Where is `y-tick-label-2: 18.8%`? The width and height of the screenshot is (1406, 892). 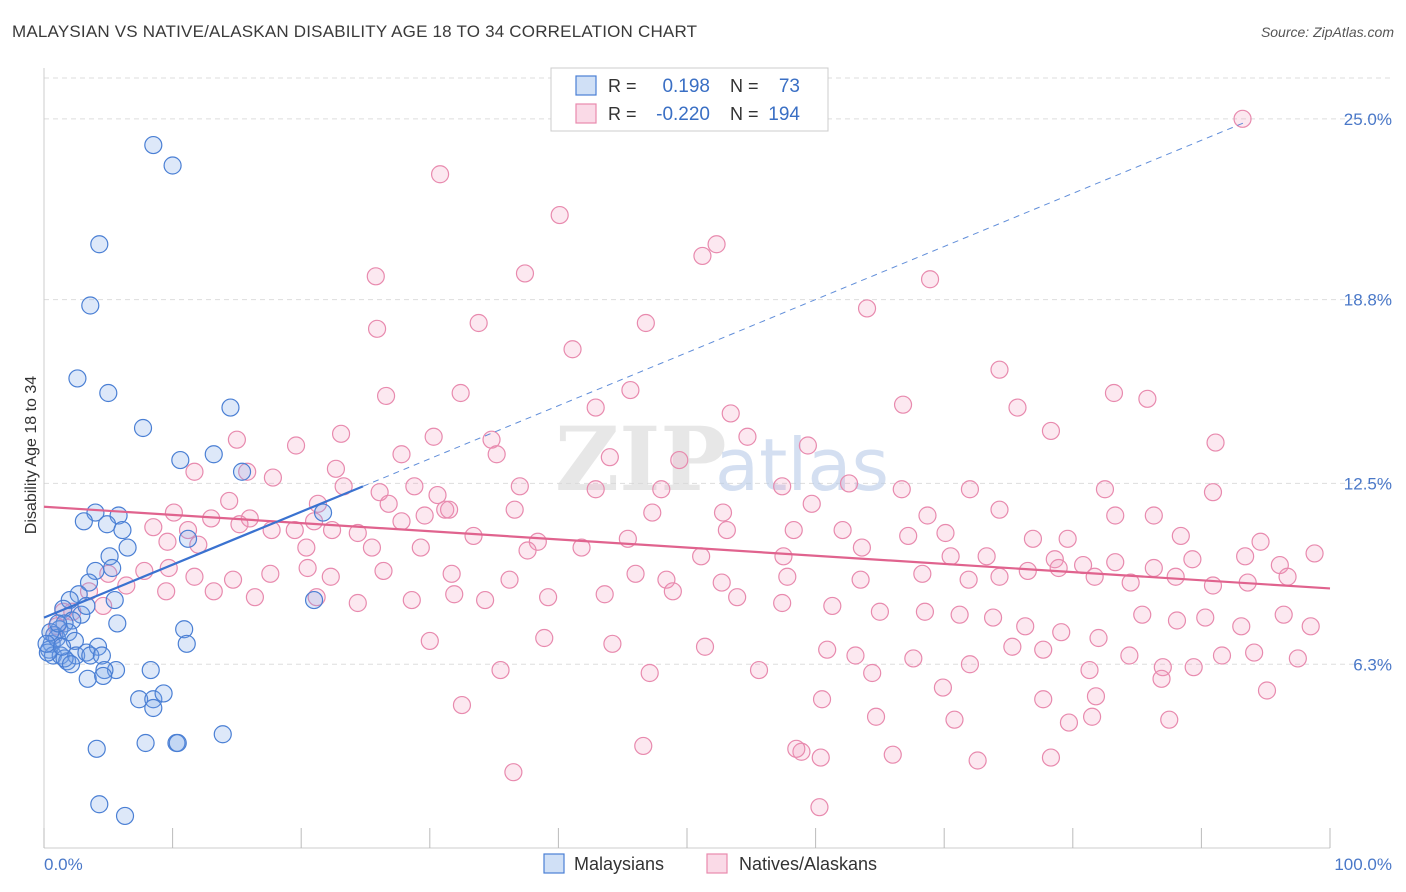 y-tick-label-2: 18.8% is located at coordinates (1368, 300).